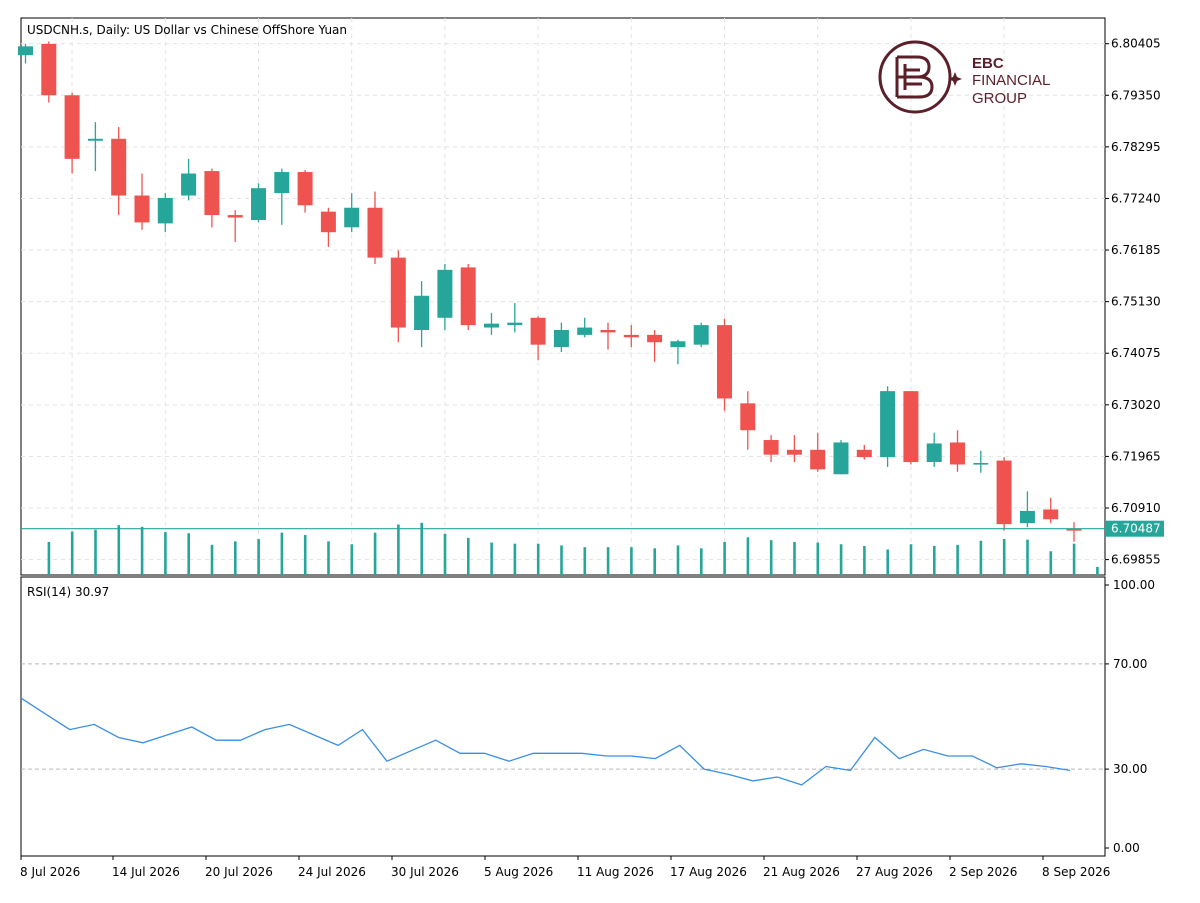 This screenshot has height=903, width=1200. I want to click on time-tick-label: 21 Aug 2026, so click(801, 872).